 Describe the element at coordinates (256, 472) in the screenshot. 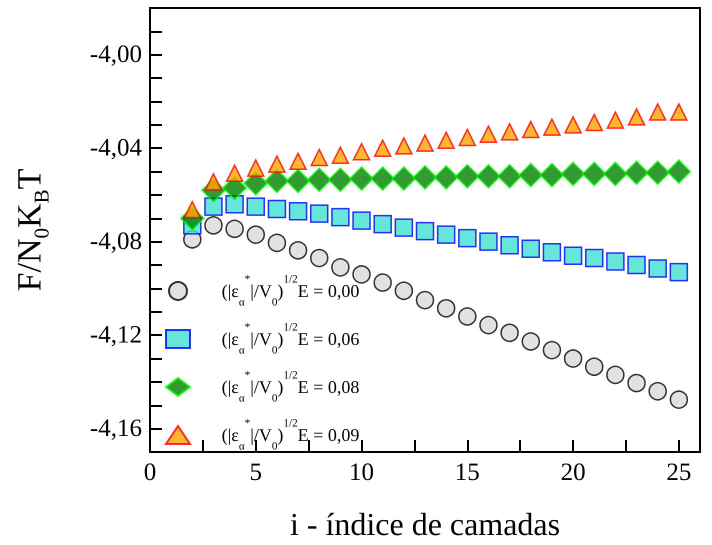

I see `x-tick-label: 5` at that location.